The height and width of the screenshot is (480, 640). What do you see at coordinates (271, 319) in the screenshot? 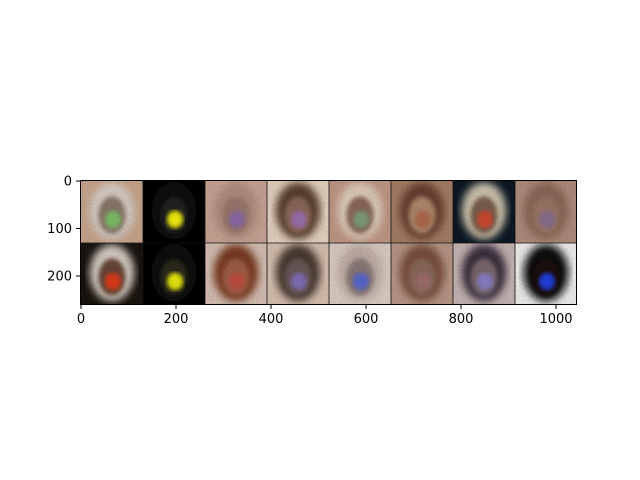
I see `x-tick-label: 400` at bounding box center [271, 319].